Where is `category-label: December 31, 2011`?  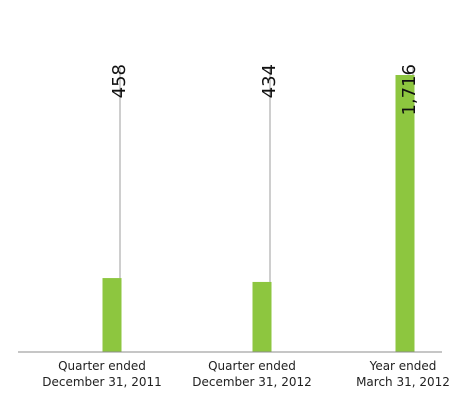
category-label: December 31, 2011 is located at coordinates (101, 382).